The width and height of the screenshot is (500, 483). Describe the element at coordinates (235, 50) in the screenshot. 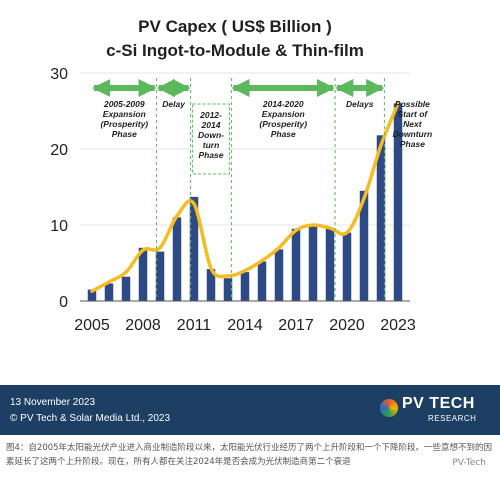

I see `chart-subtitle: c-Si Ingot-to-Module & Thin-film` at that location.